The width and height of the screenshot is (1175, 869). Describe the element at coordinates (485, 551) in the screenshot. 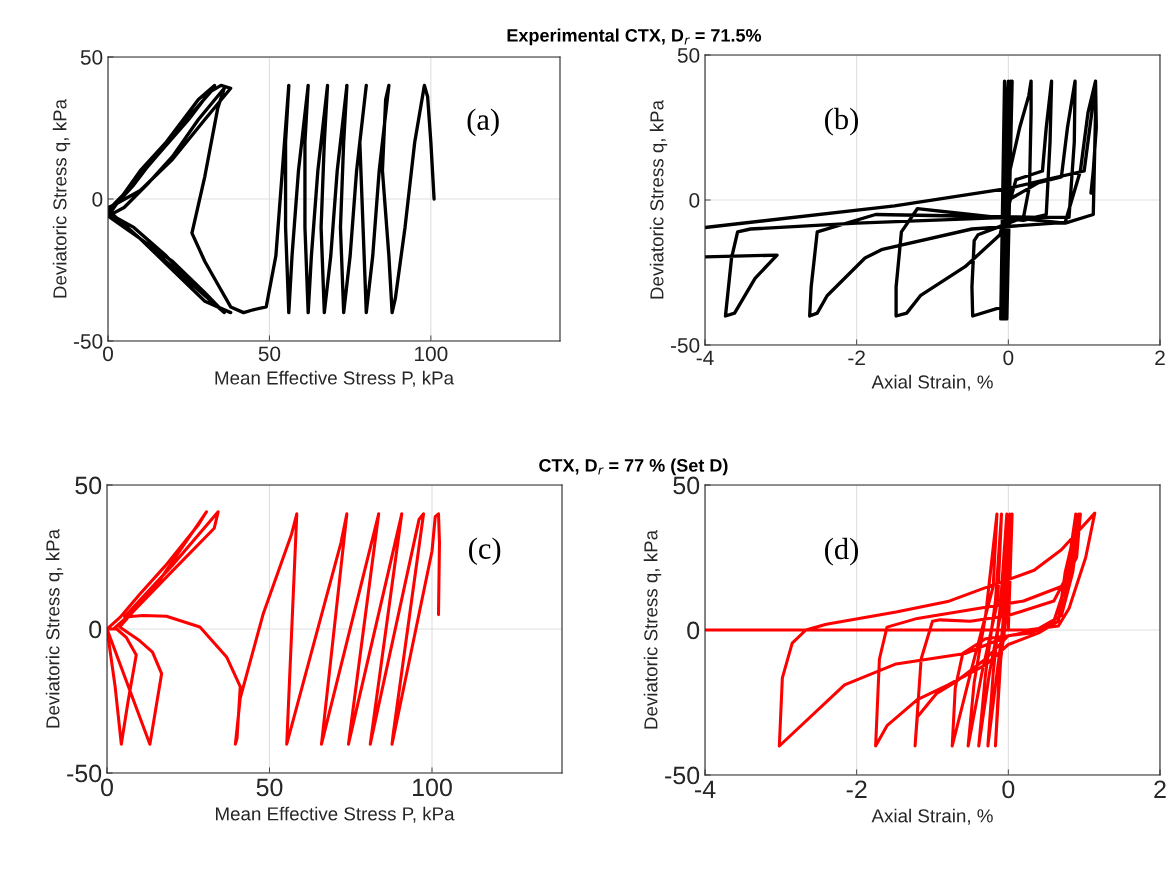

I see `annotation: (c)` at that location.